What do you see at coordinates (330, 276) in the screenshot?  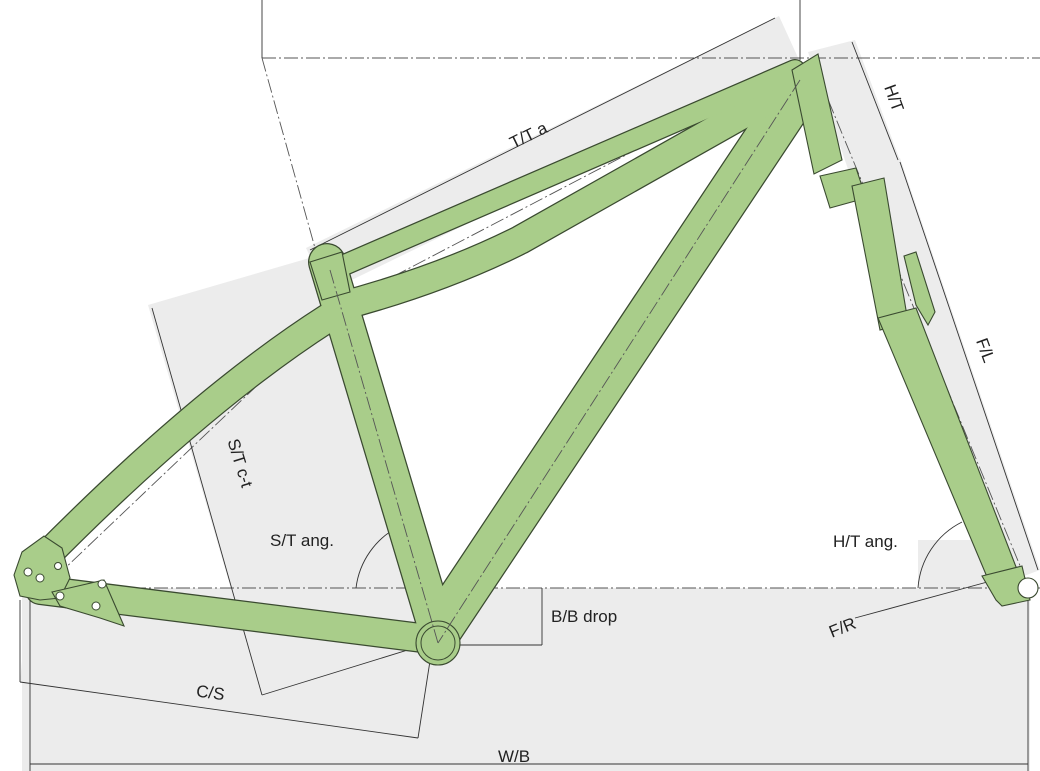 I see `seat-tube-top` at bounding box center [330, 276].